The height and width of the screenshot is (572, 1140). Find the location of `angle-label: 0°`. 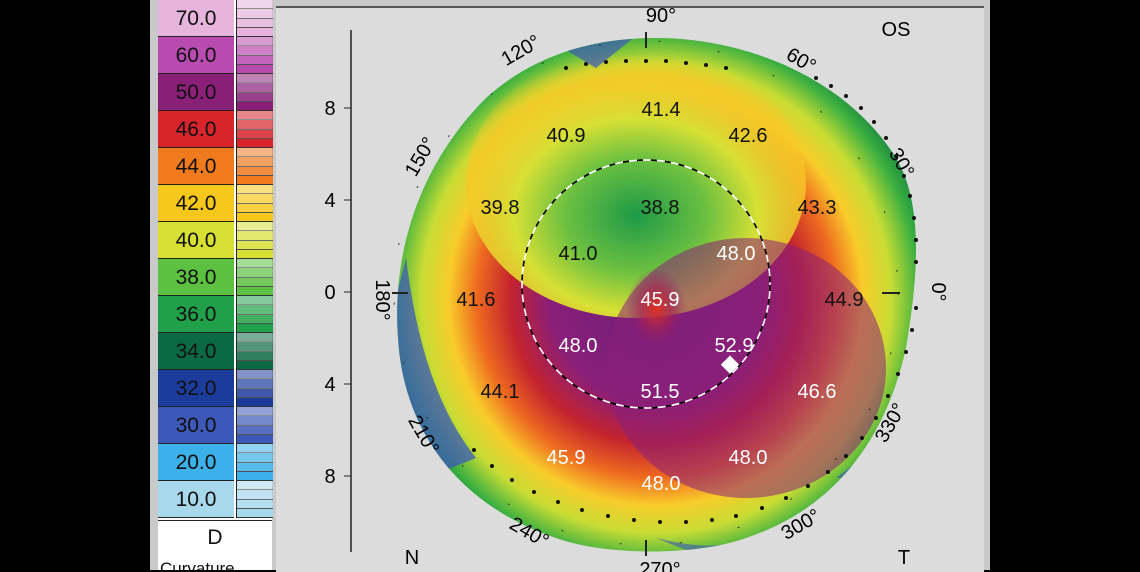

angle-label: 0° is located at coordinates (938, 291).